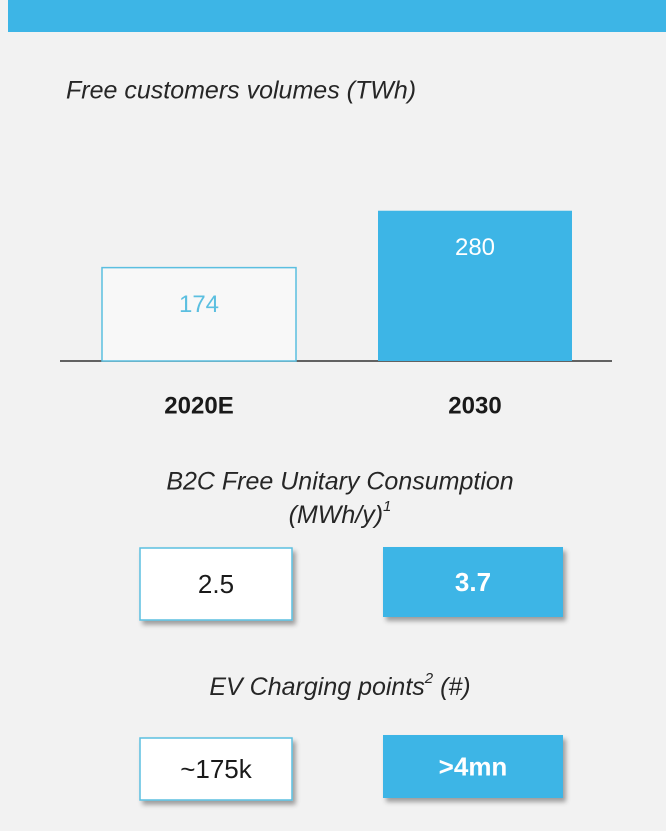  I want to click on title: EV Charging points, so click(316, 687).